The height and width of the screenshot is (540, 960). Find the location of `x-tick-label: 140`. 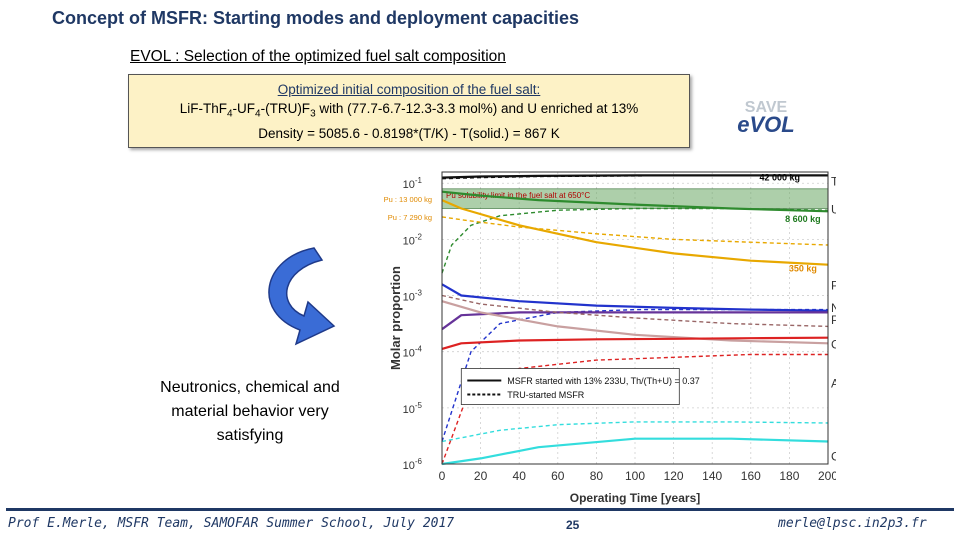

x-tick-label: 140 is located at coordinates (712, 476).